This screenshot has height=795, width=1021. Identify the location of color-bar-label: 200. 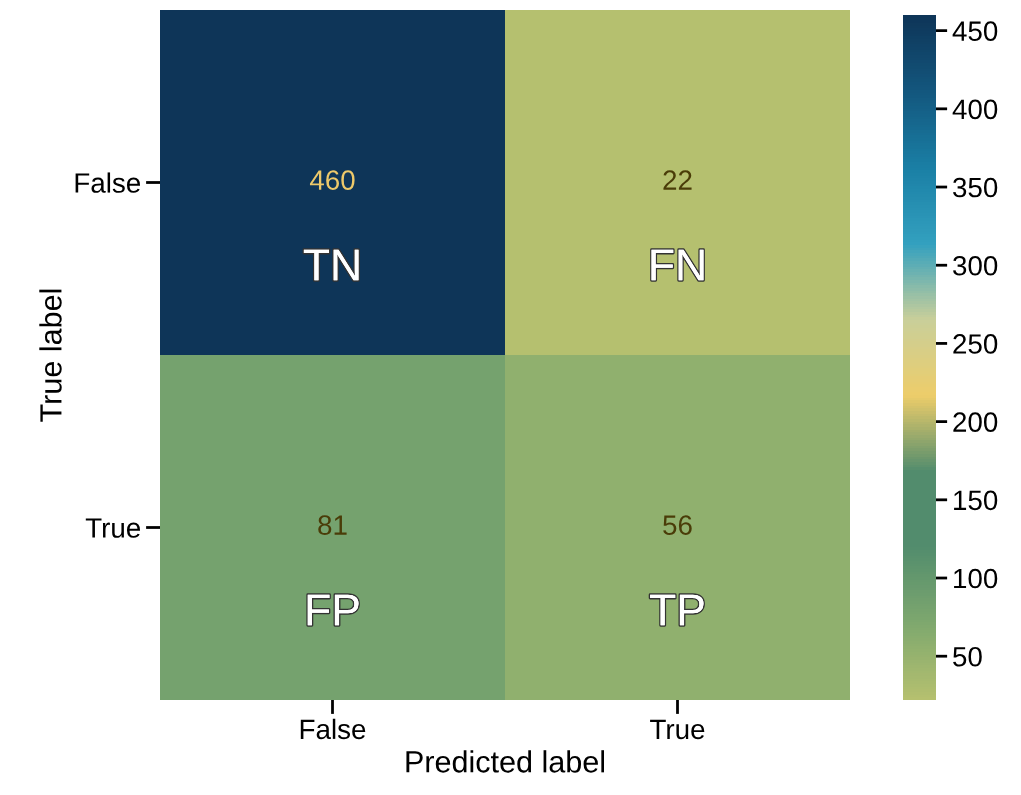
(975, 422).